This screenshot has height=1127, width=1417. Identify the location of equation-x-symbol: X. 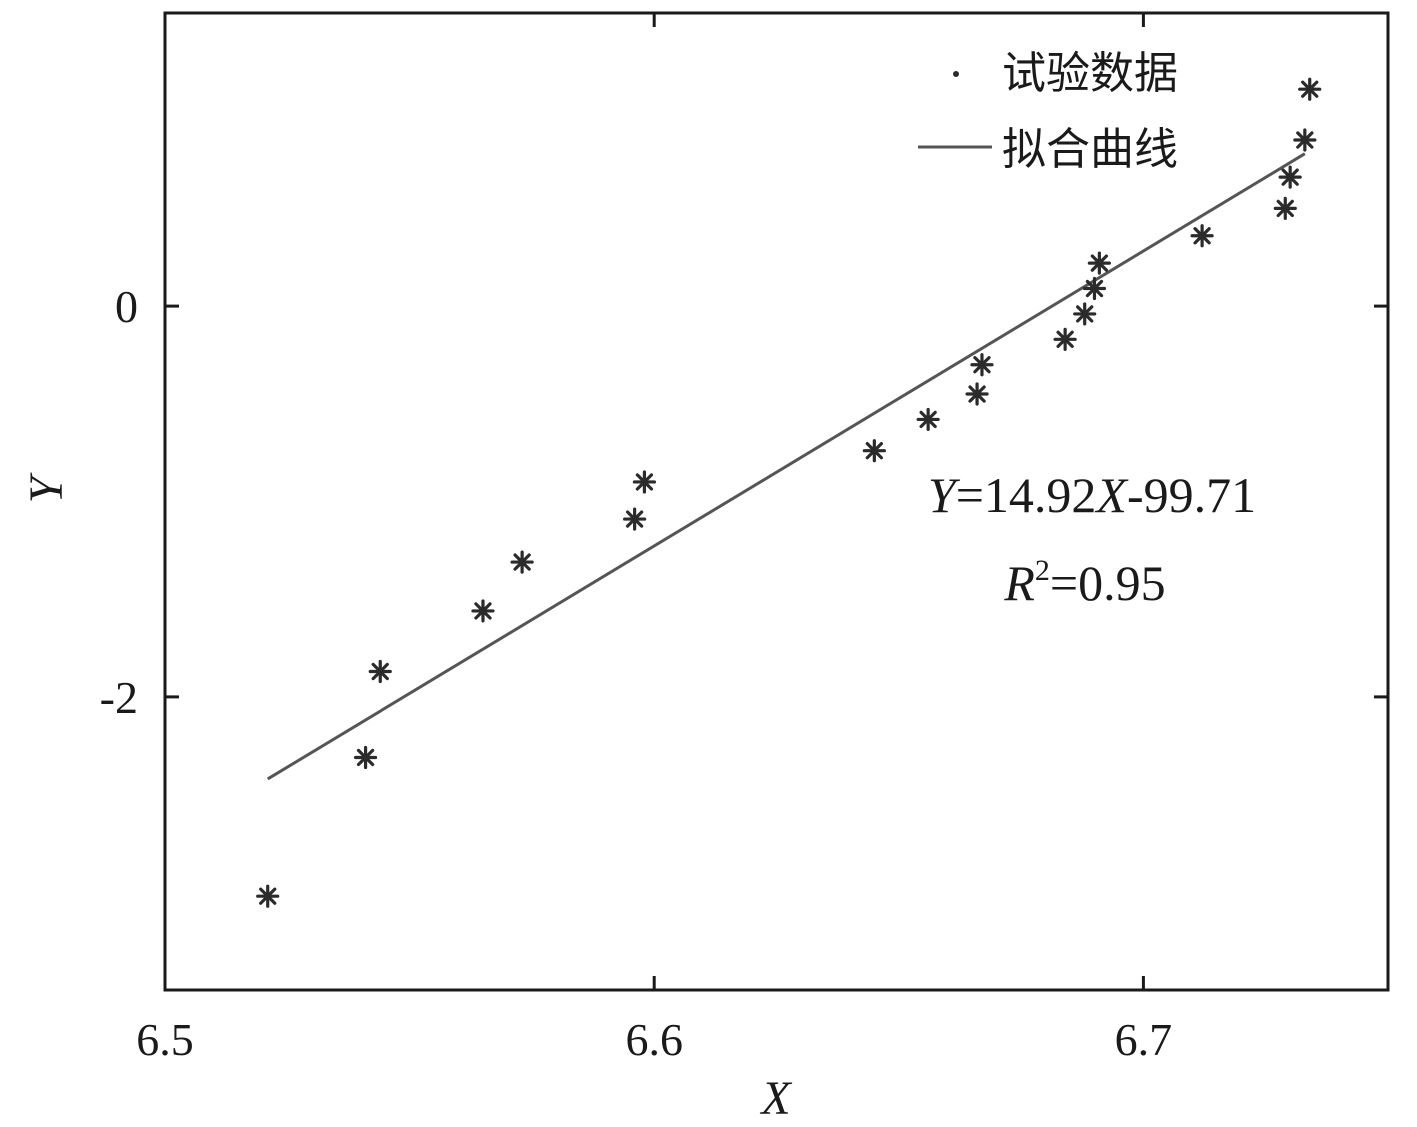
(1111, 495).